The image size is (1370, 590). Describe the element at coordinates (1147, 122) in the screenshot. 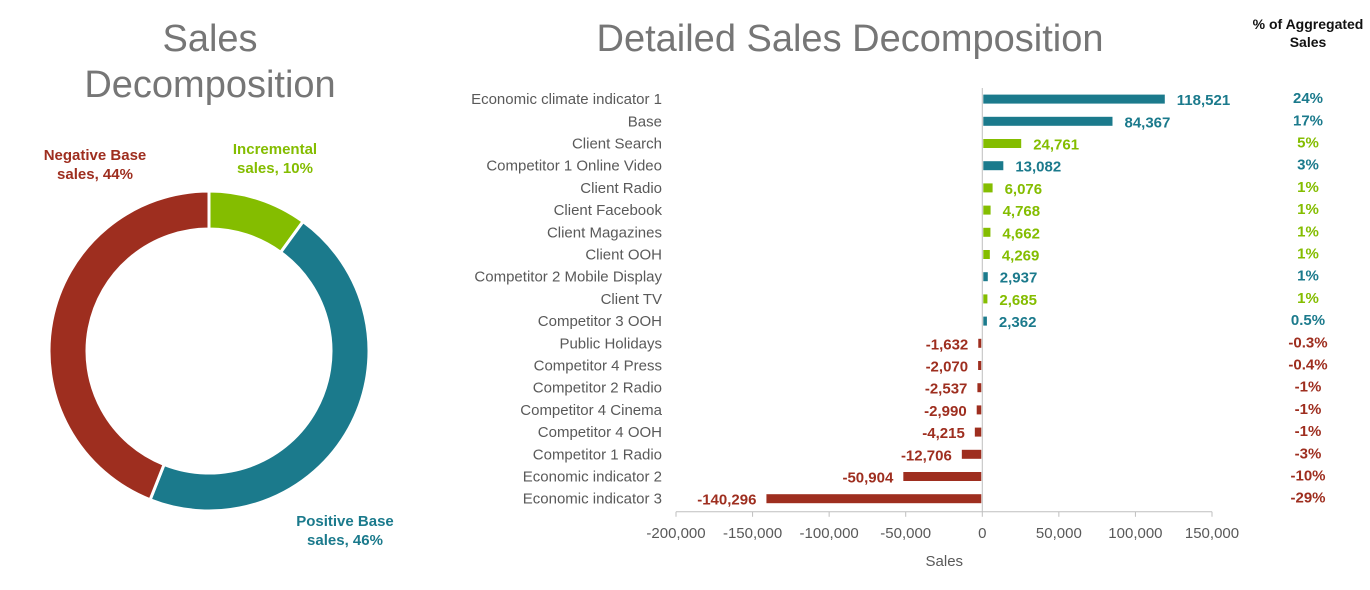

I see `bar-value-label: 84,367` at that location.